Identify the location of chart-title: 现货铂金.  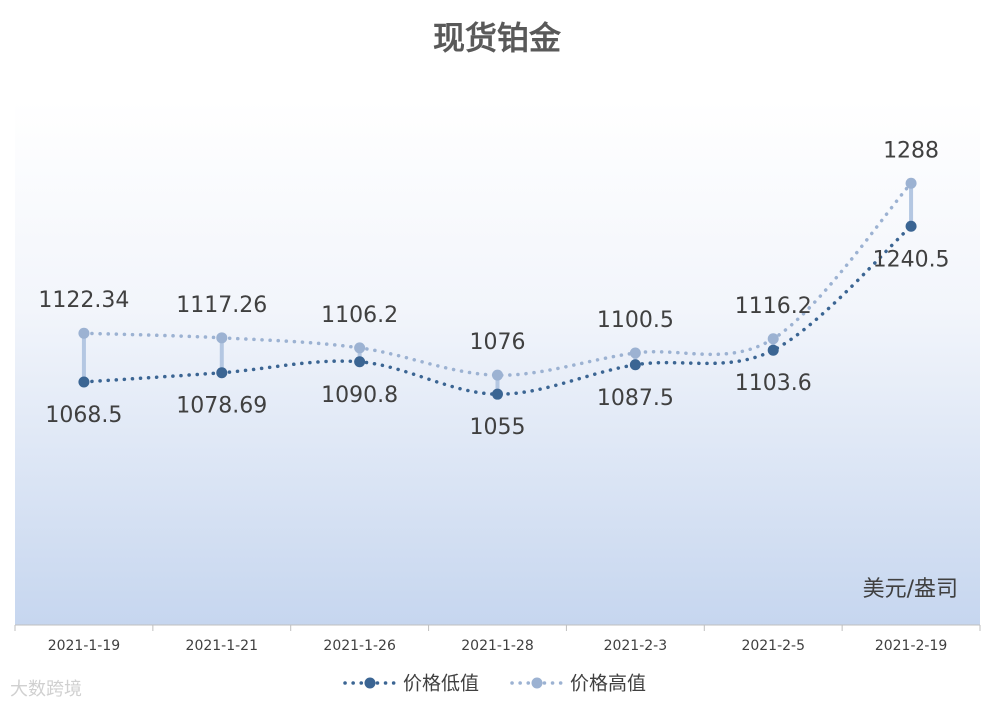
(497, 38).